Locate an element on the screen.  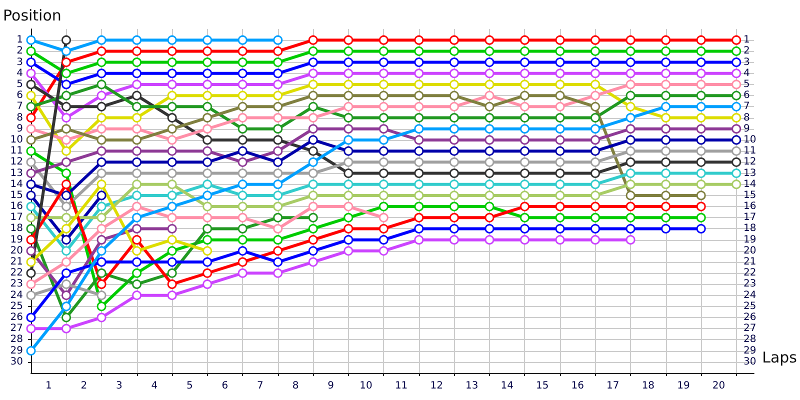
y-tick-label: 29 is located at coordinates (16, 350).